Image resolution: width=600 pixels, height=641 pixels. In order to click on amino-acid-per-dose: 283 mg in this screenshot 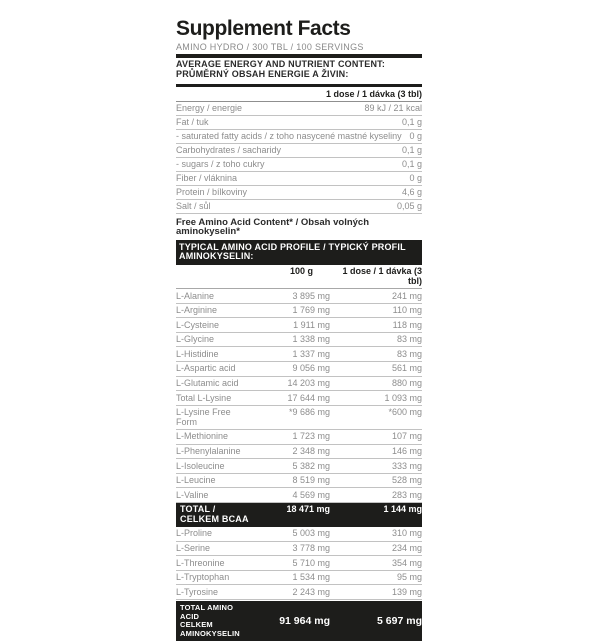, I will do `click(406, 494)`.